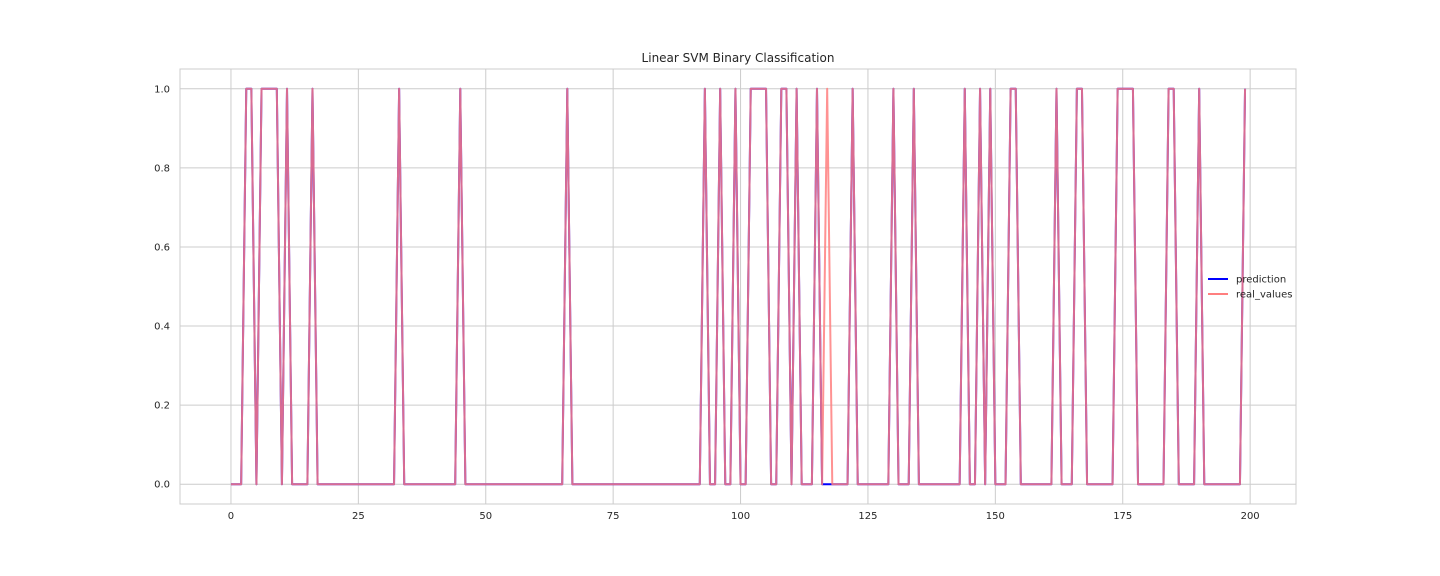  I want to click on x-tick-label: 50, so click(485, 516).